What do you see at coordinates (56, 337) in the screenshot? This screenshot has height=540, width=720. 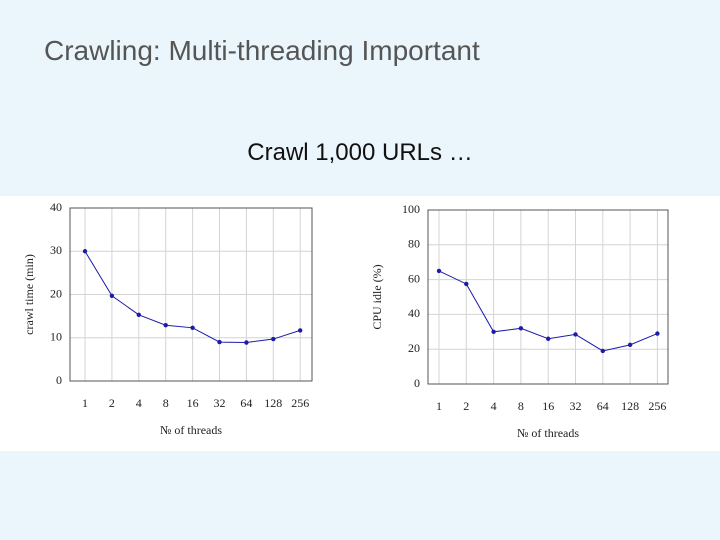 I see `y-tick-label: 10` at bounding box center [56, 337].